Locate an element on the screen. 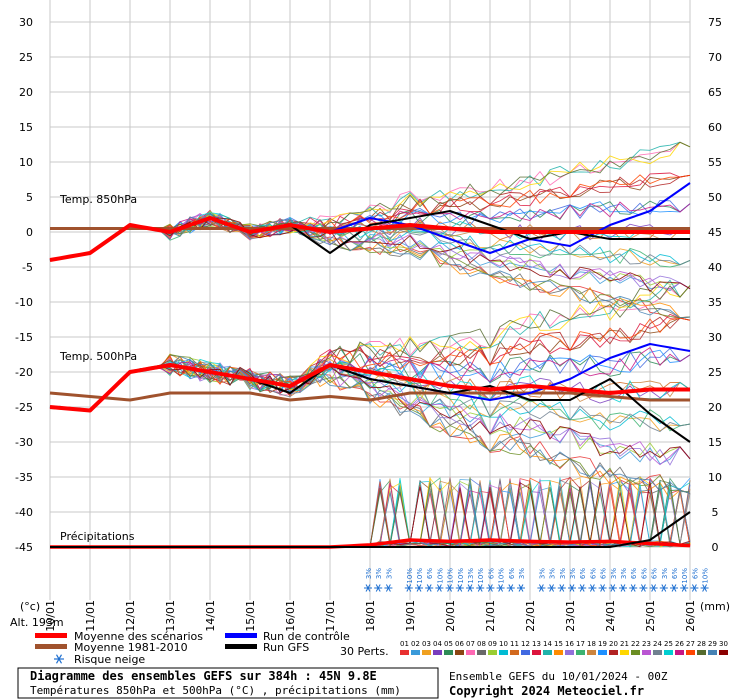 The image size is (740, 700). date-label: 21/01 is located at coordinates (490, 616).